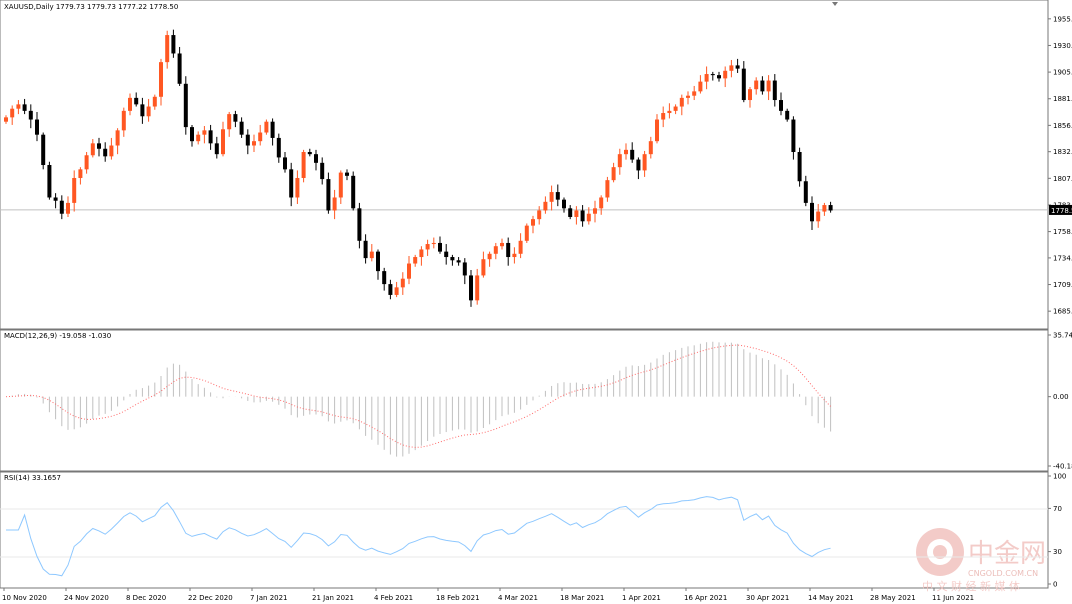 This screenshot has width=1072, height=604. What do you see at coordinates (1062, 312) in the screenshot?
I see `price-tick-label: 1685.00` at bounding box center [1062, 312].